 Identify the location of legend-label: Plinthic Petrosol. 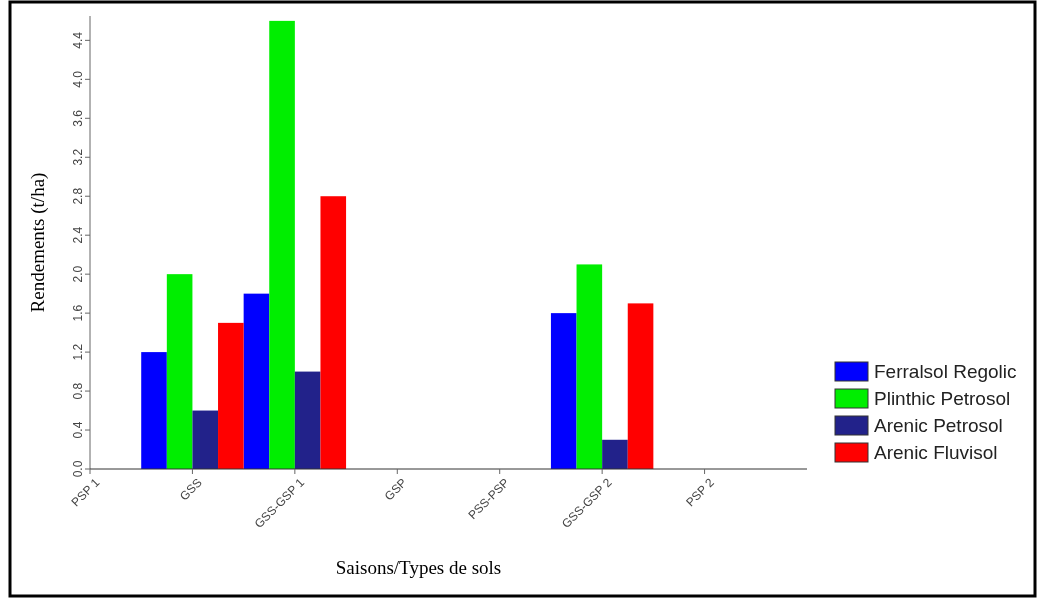
(942, 398).